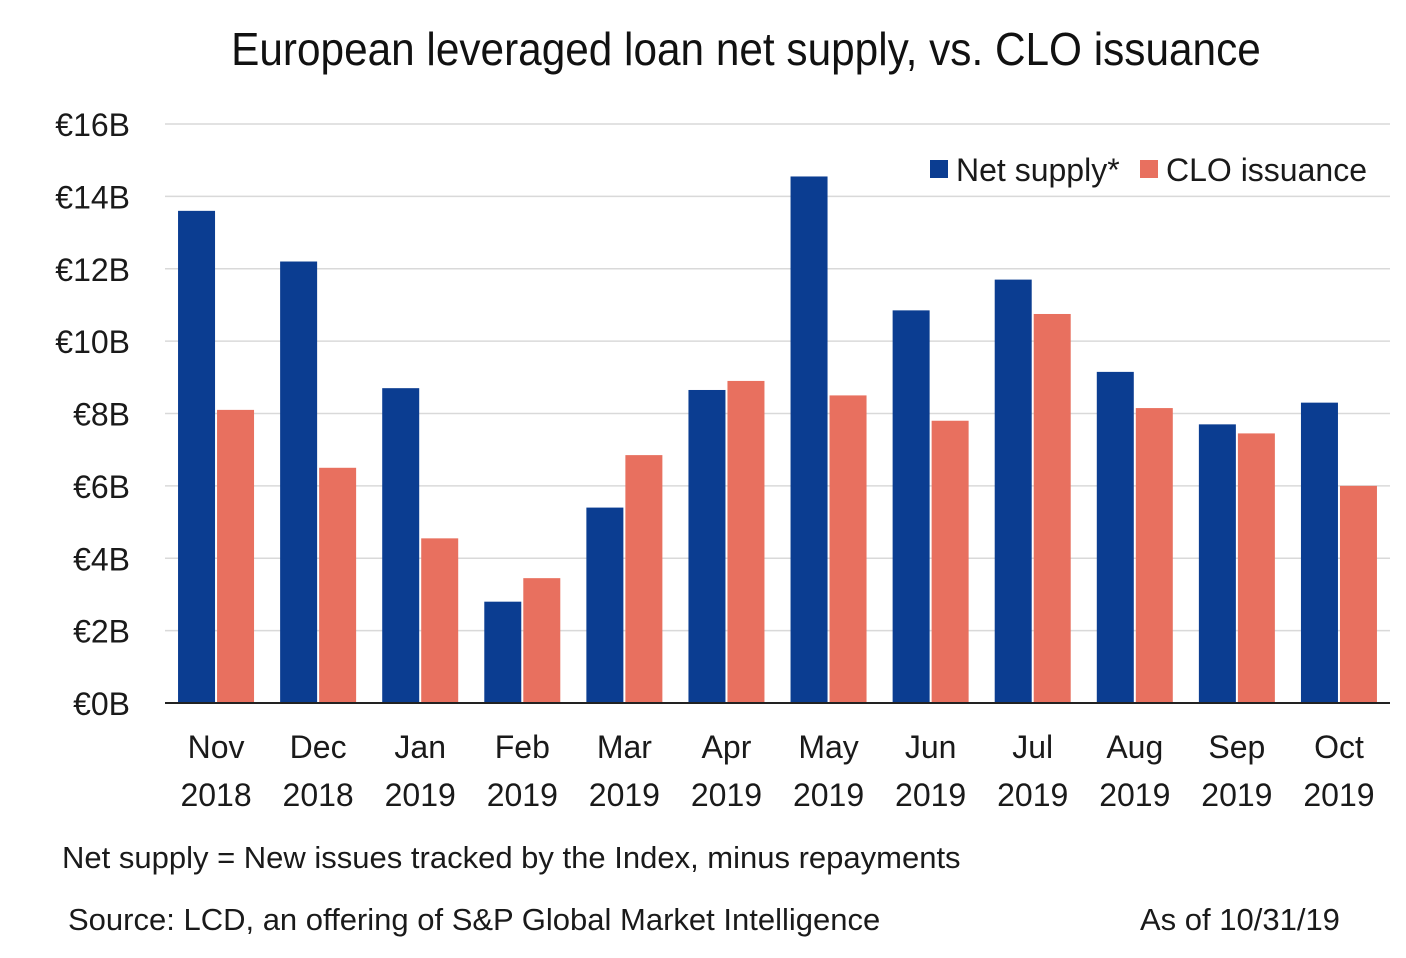 This screenshot has width=1406, height=958. Describe the element at coordinates (1038, 170) in the screenshot. I see `legend-label: Net supply*` at that location.